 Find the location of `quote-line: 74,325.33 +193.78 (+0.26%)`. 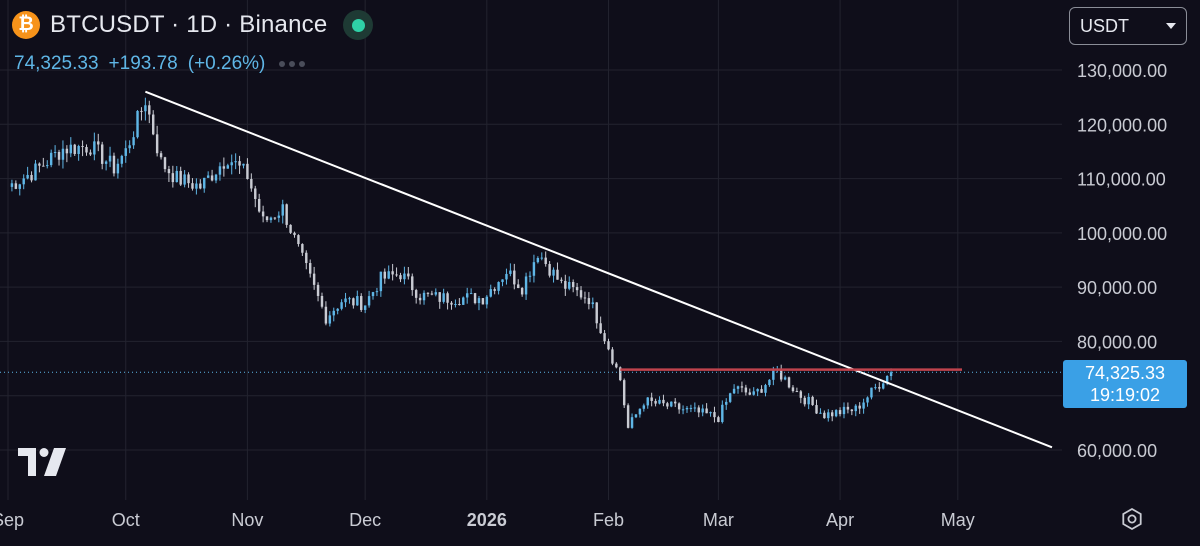

quote-line: 74,325.33 +193.78 (+0.26%) is located at coordinates (160, 64).